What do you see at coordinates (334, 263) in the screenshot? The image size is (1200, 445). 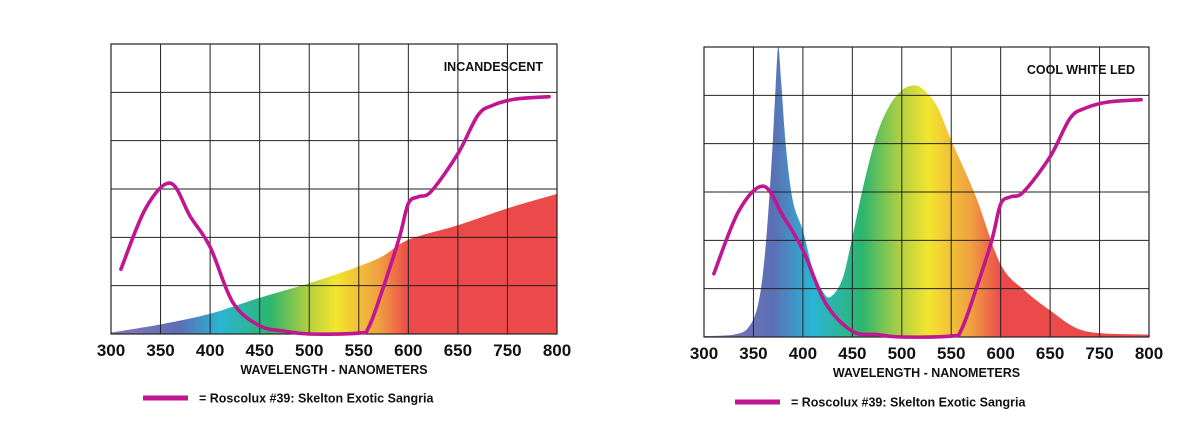 I see `spectrum-area` at bounding box center [334, 263].